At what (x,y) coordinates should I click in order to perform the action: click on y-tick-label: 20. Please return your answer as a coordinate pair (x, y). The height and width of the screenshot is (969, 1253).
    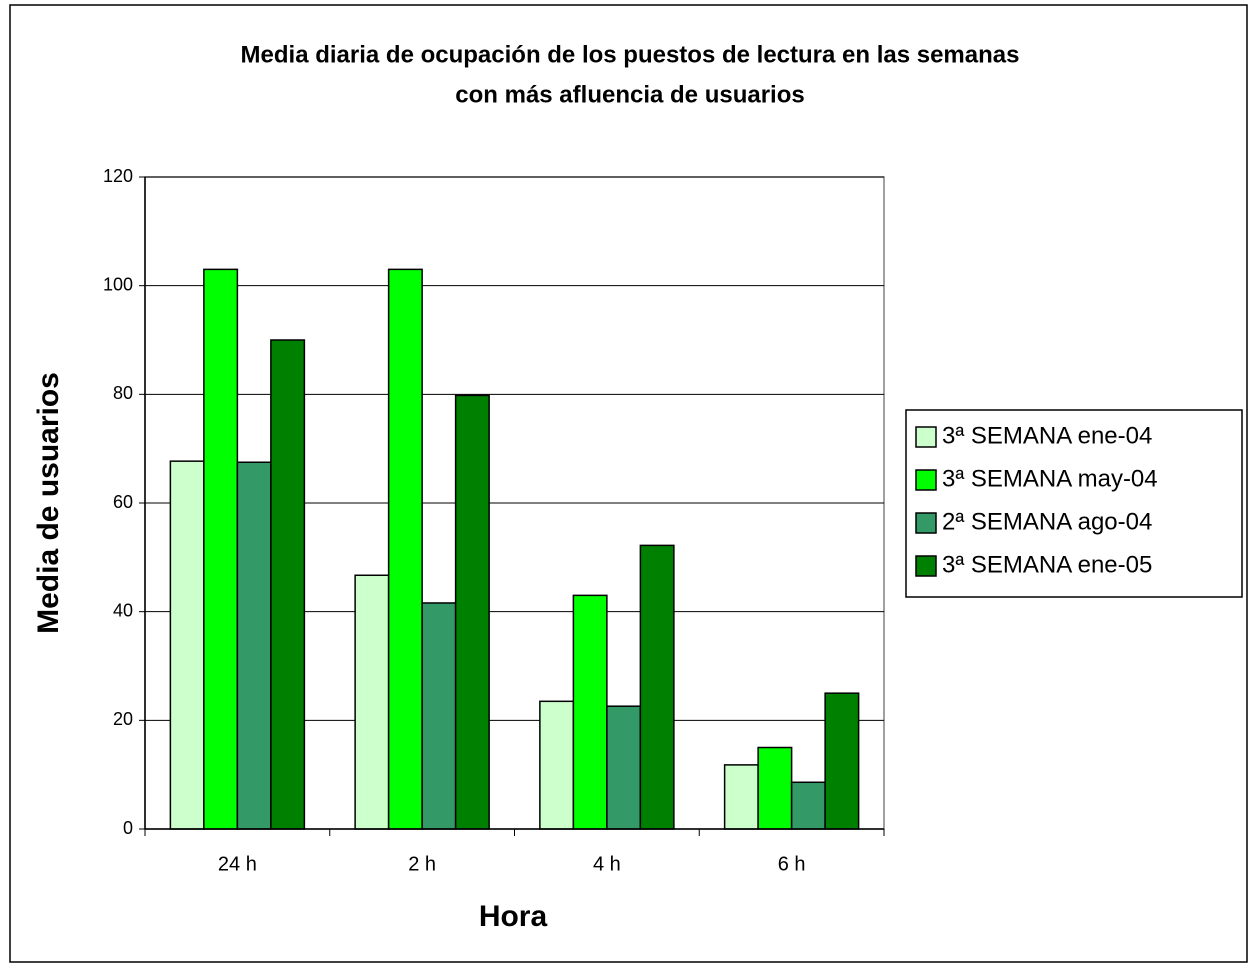
    Looking at the image, I should click on (123, 719).